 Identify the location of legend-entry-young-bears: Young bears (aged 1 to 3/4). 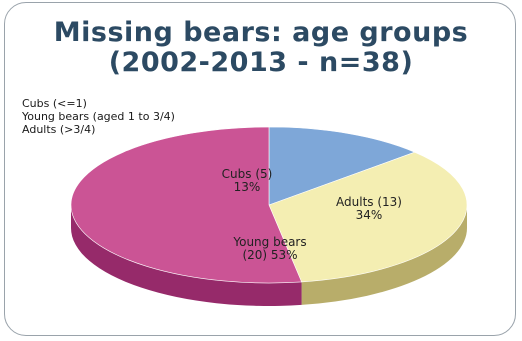
(98, 116).